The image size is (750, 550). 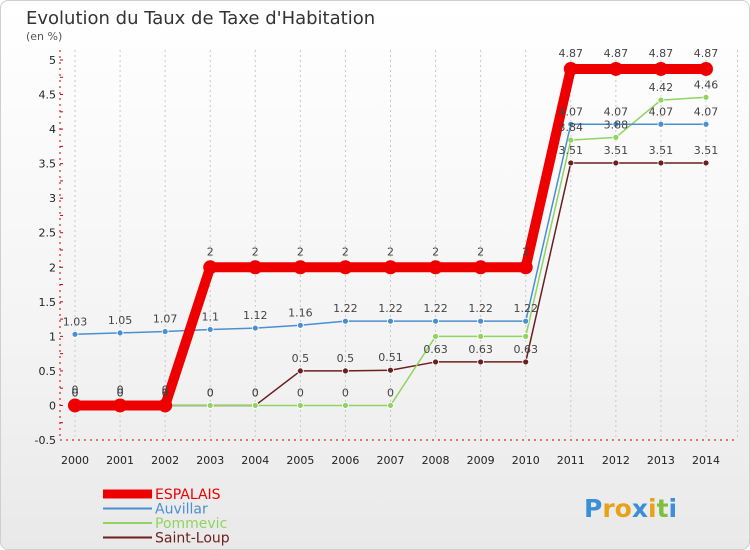 I want to click on x-tick-label: 2002, so click(x=165, y=460).